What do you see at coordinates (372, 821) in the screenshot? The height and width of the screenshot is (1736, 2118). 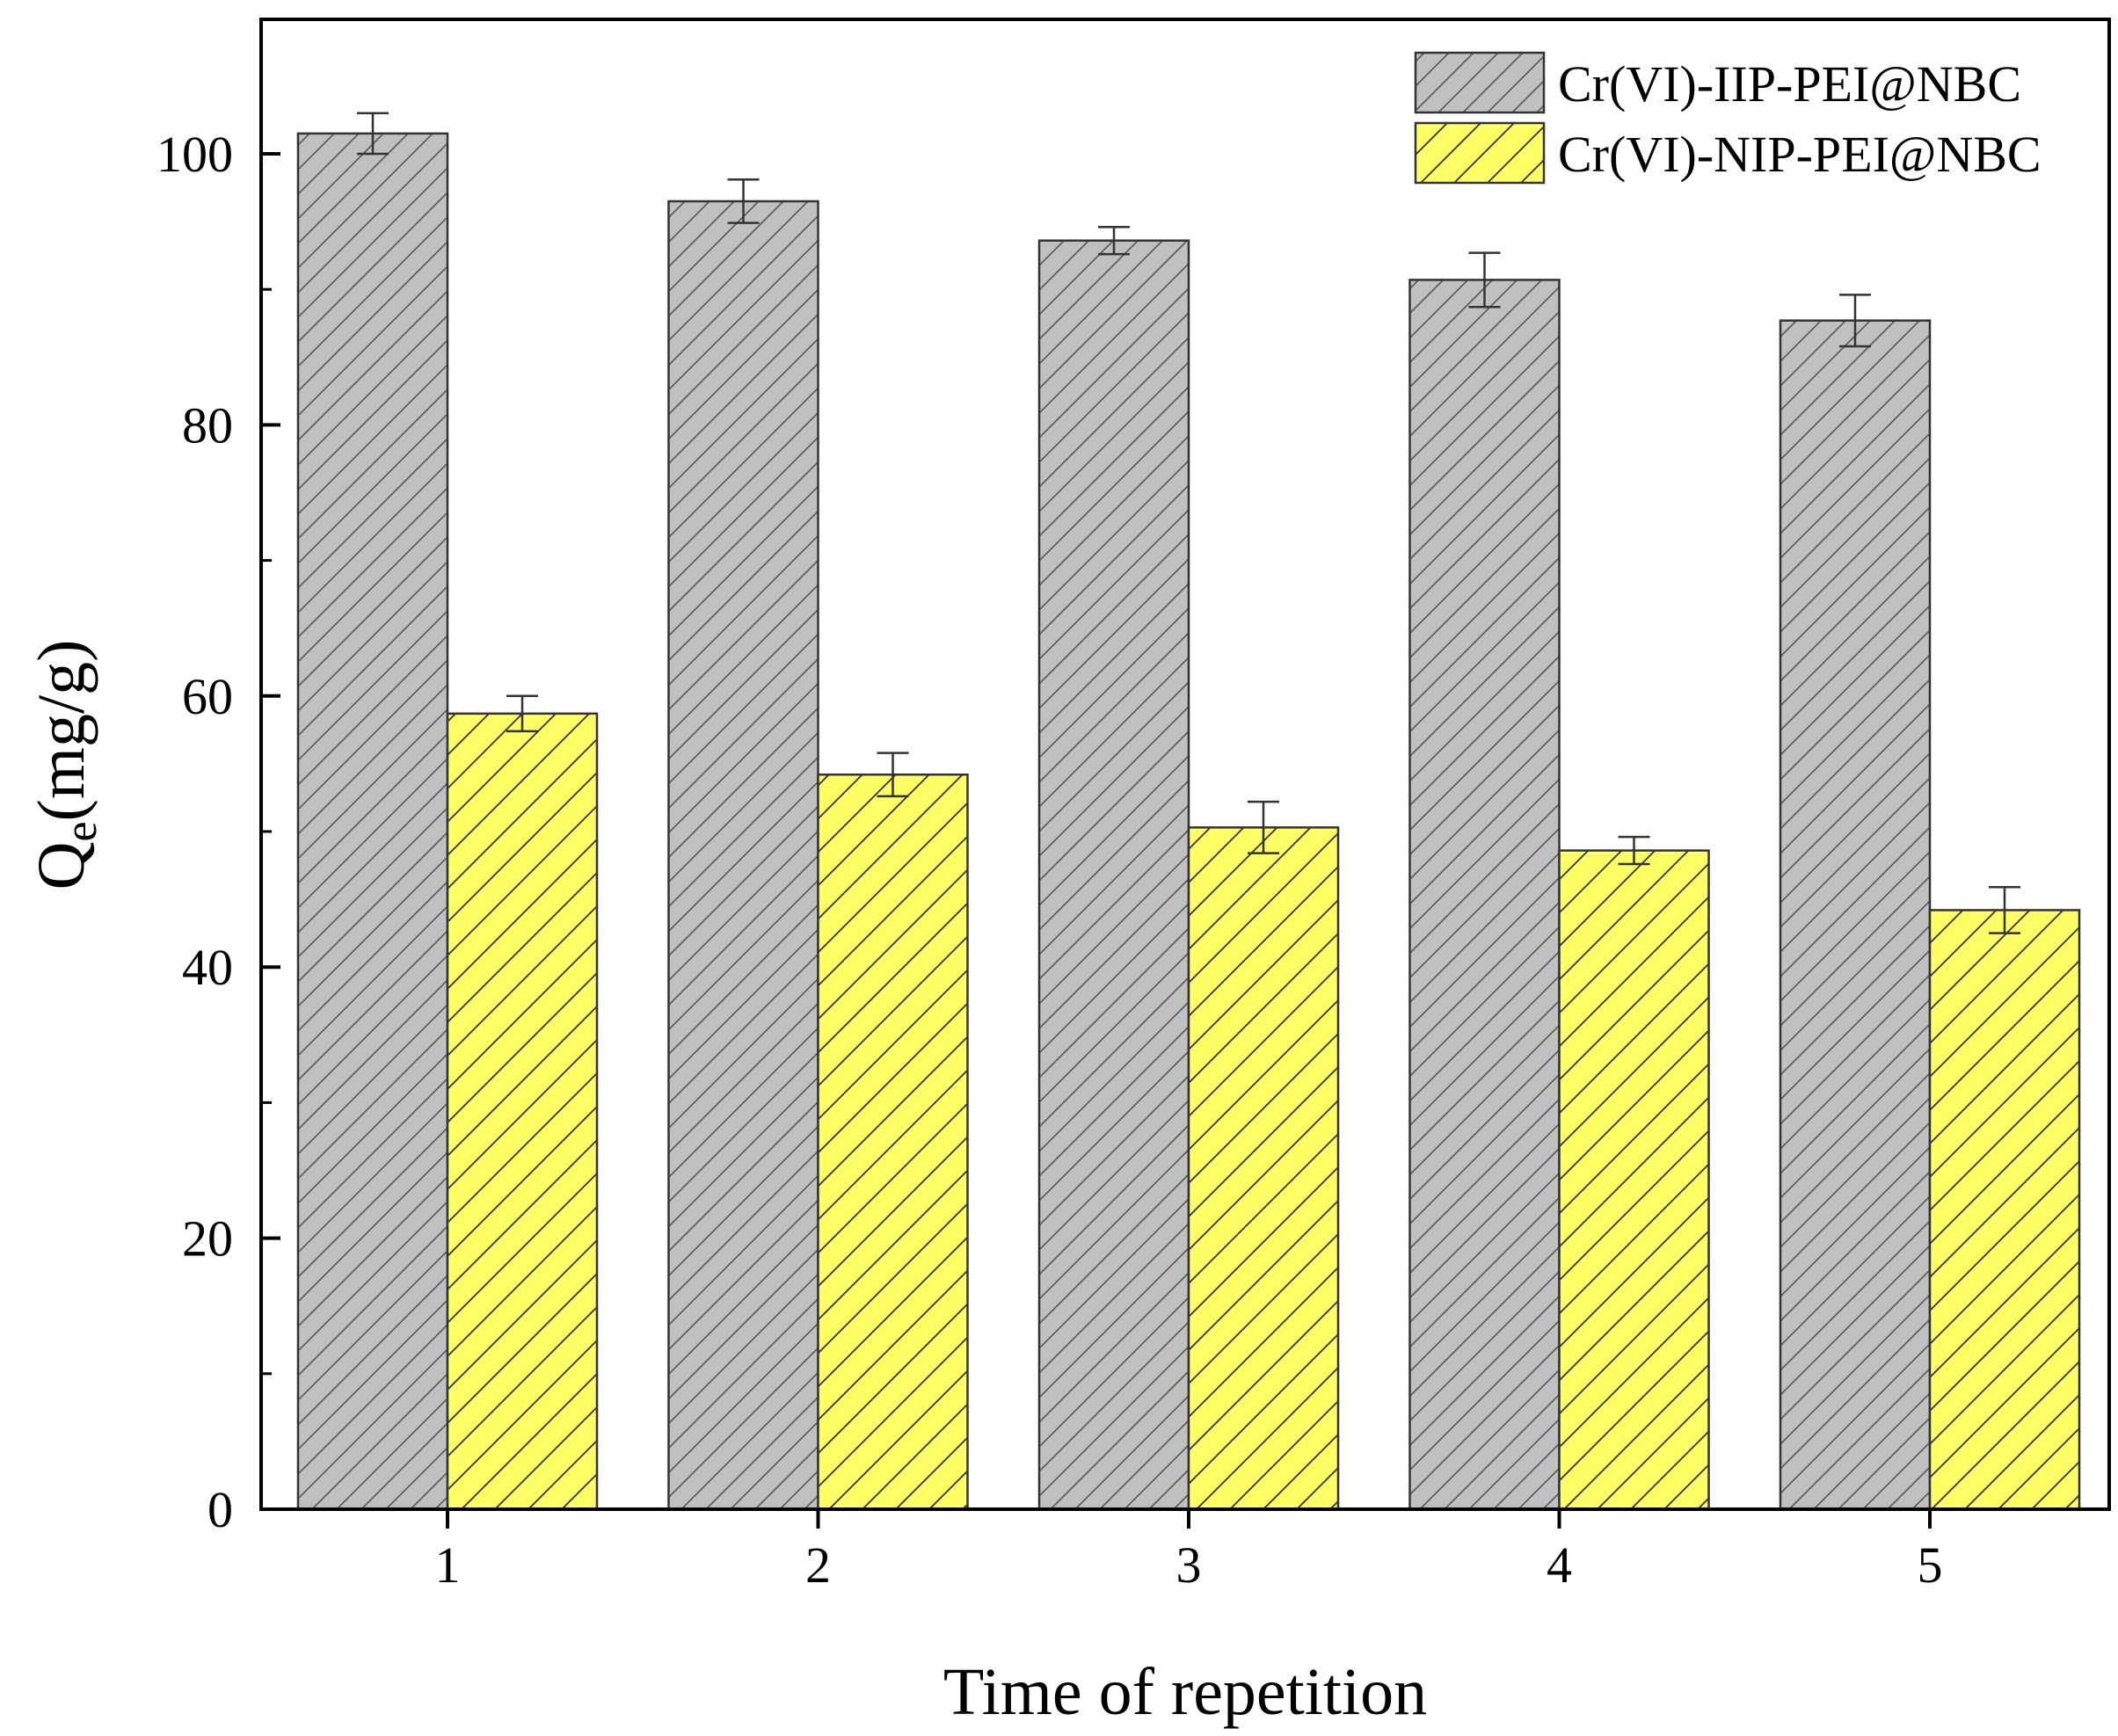 I see `bar-s0-c1` at bounding box center [372, 821].